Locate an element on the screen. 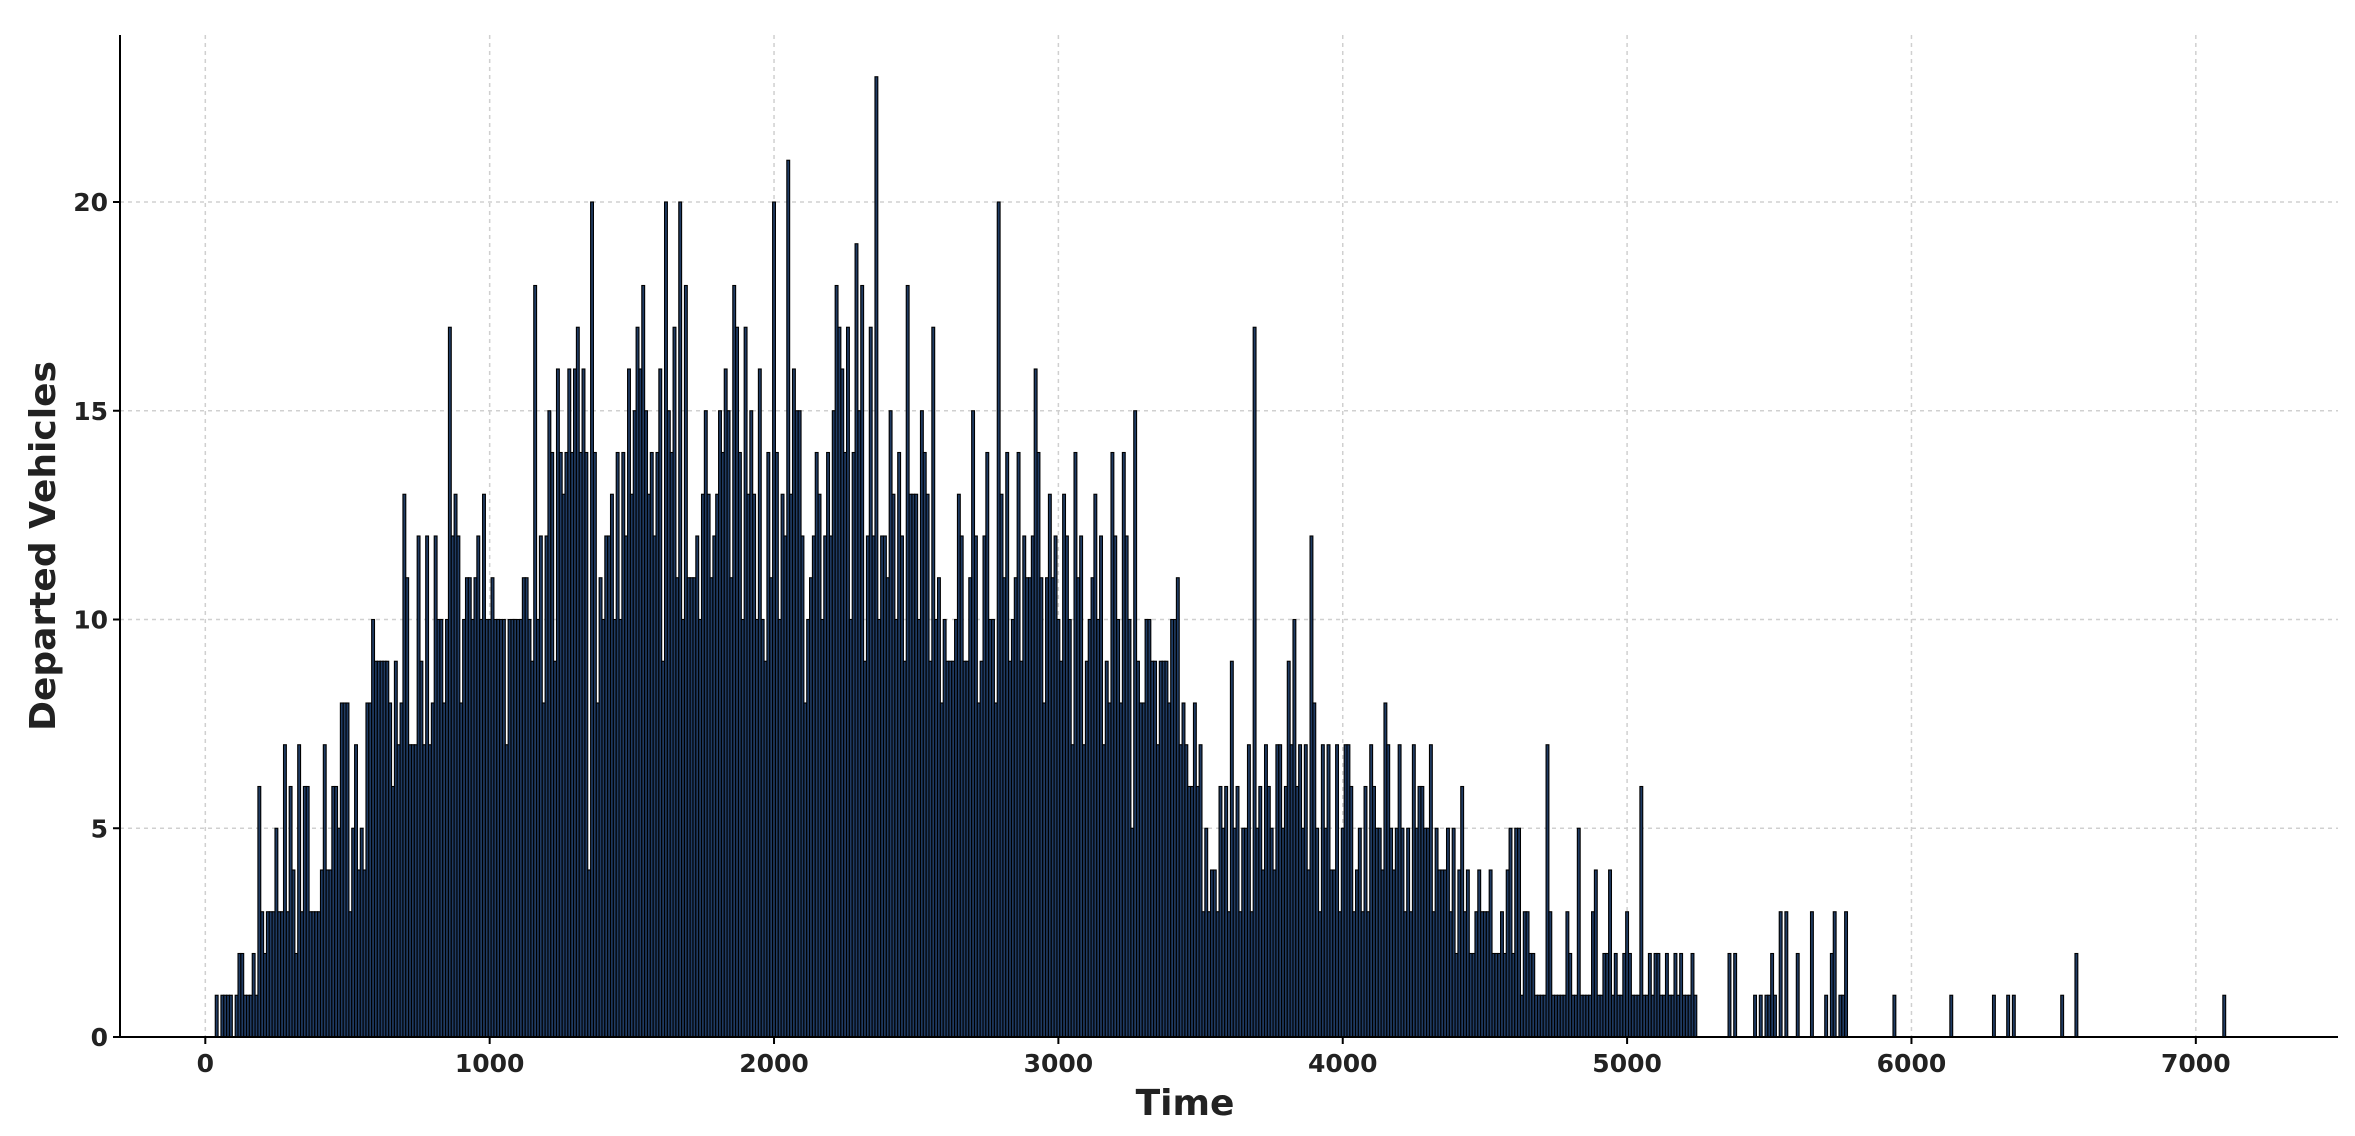 The width and height of the screenshot is (2355, 1136). y-tick-label: 5 is located at coordinates (99, 828).